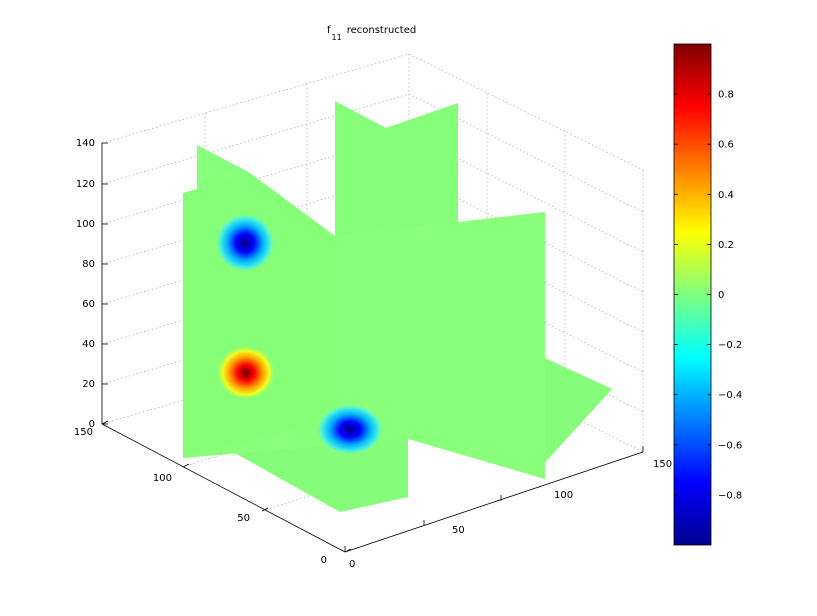 Image resolution: width=817 pixels, height=616 pixels. Describe the element at coordinates (246, 370) in the screenshot. I see `feature-positive-lower` at that location.